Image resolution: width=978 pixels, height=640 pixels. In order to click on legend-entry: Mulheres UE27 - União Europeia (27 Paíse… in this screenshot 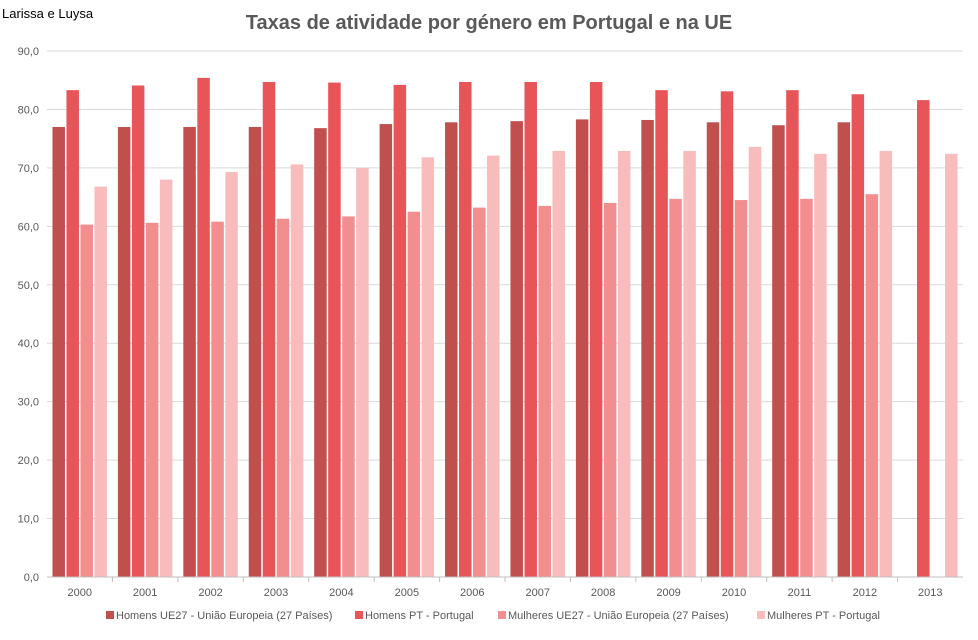, I will do `click(618, 616)`.